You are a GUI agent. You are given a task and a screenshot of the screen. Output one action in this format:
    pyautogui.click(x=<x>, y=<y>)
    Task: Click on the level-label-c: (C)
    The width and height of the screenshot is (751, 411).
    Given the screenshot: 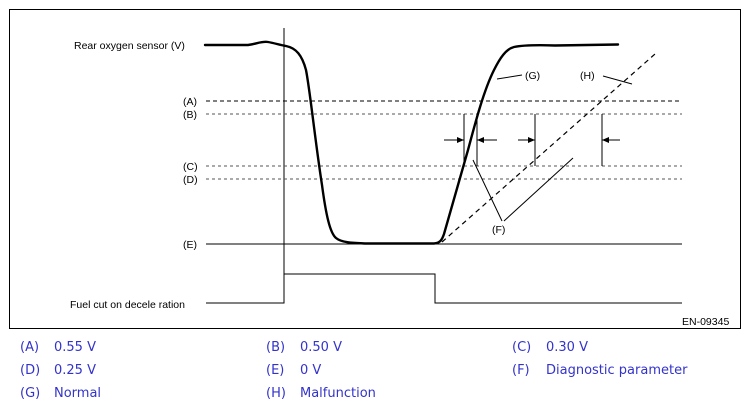 What is the action you would take?
    pyautogui.click(x=190, y=167)
    